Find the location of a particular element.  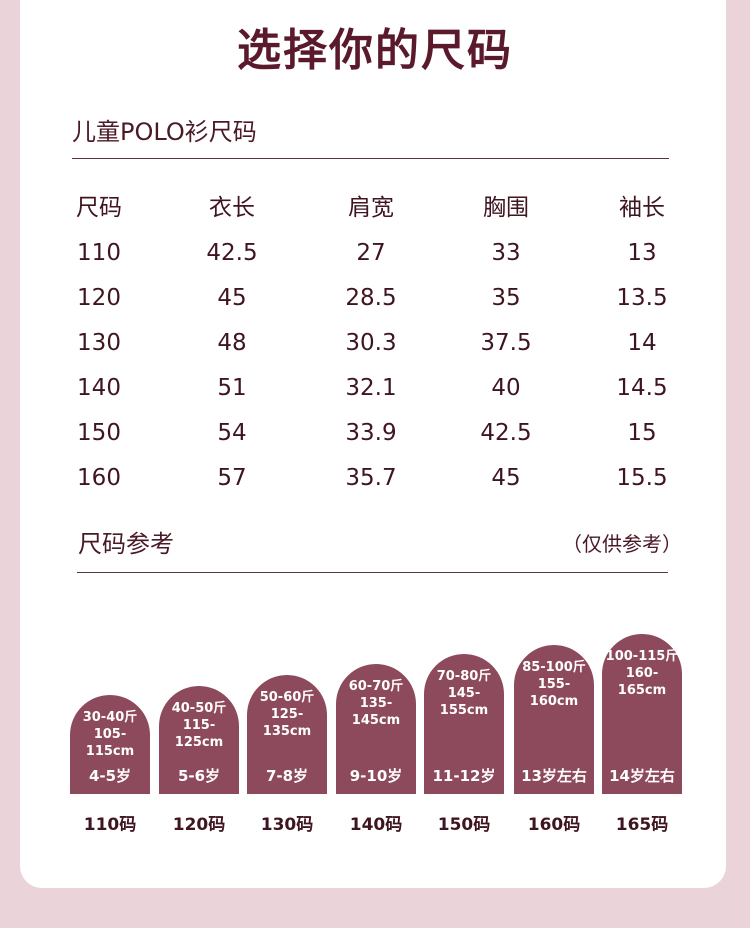

table-divider is located at coordinates (370, 158).